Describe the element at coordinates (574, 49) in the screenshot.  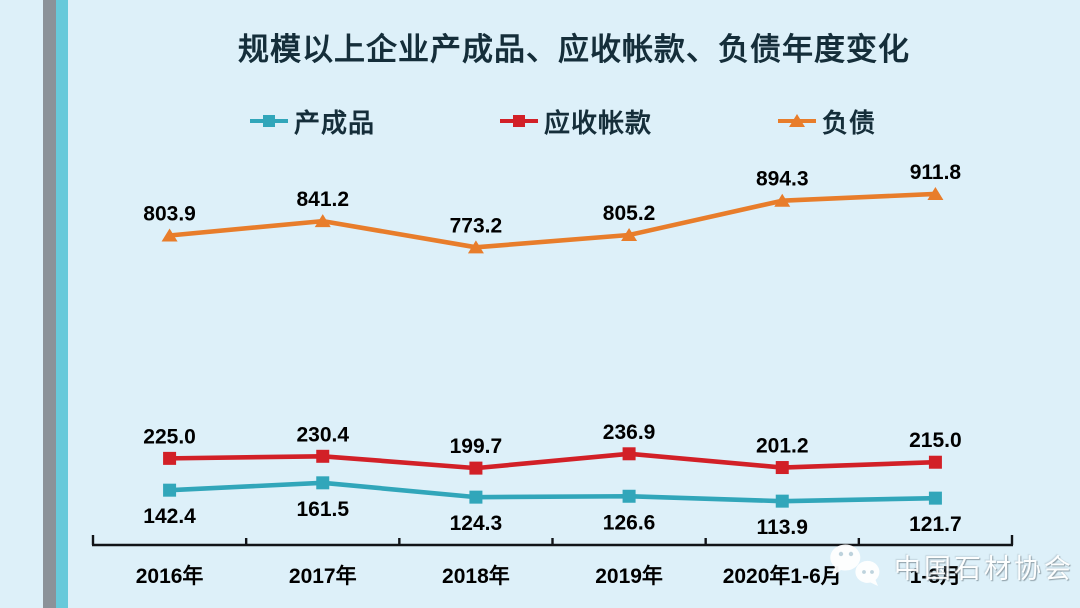
I see `chart-title: 规模以上企业产成品、应收帐款、负债年度变化` at that location.